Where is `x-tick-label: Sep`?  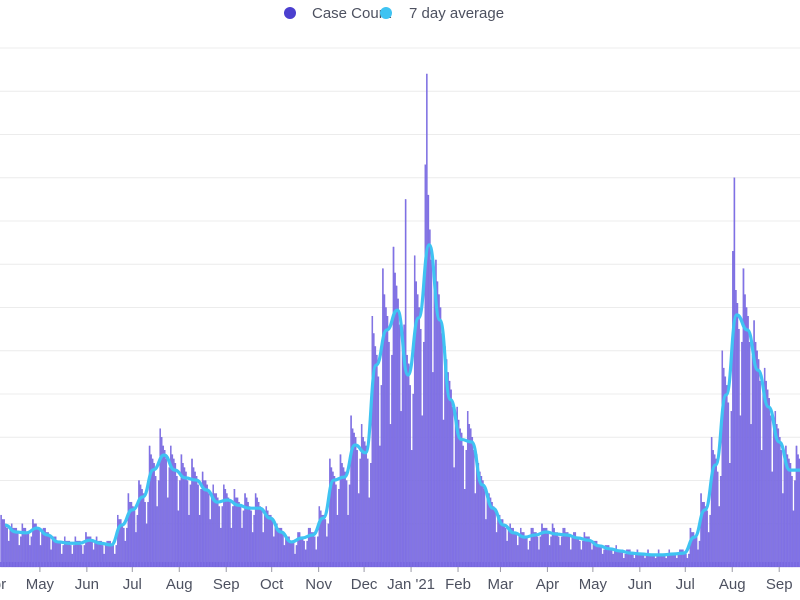 x-tick-label: Sep is located at coordinates (226, 584).